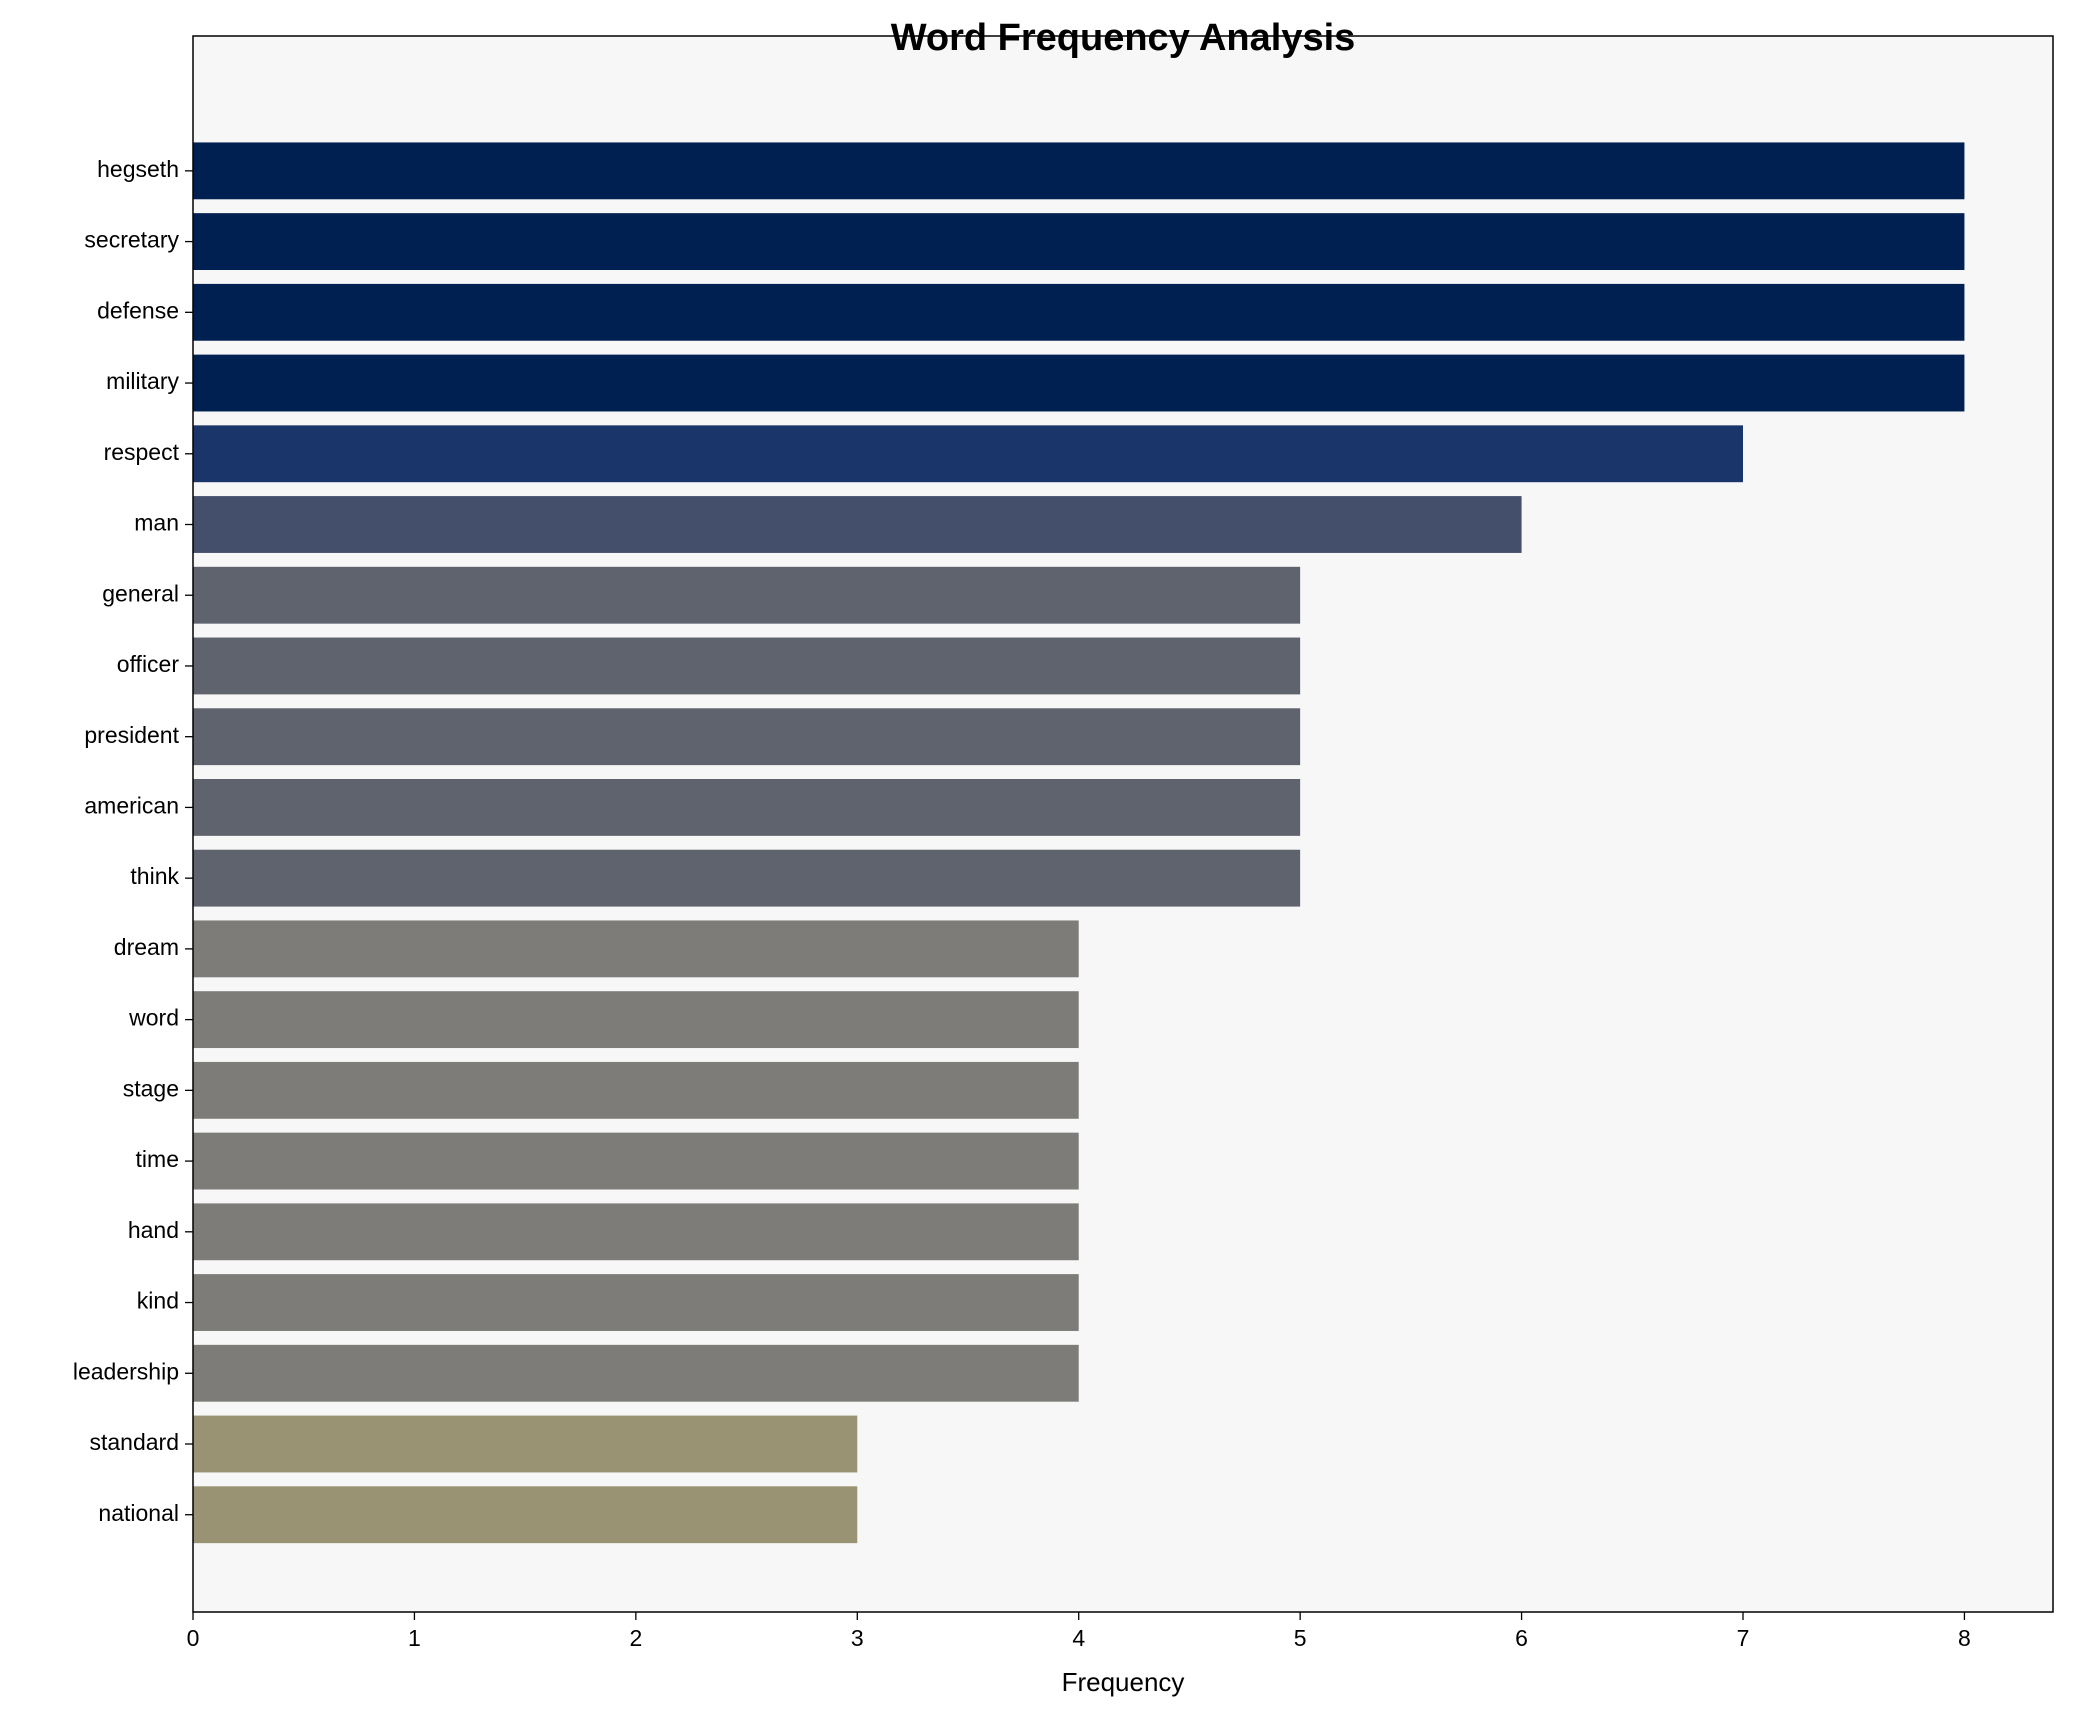  What do you see at coordinates (138, 1513) in the screenshot?
I see `y-tick-label: national` at bounding box center [138, 1513].